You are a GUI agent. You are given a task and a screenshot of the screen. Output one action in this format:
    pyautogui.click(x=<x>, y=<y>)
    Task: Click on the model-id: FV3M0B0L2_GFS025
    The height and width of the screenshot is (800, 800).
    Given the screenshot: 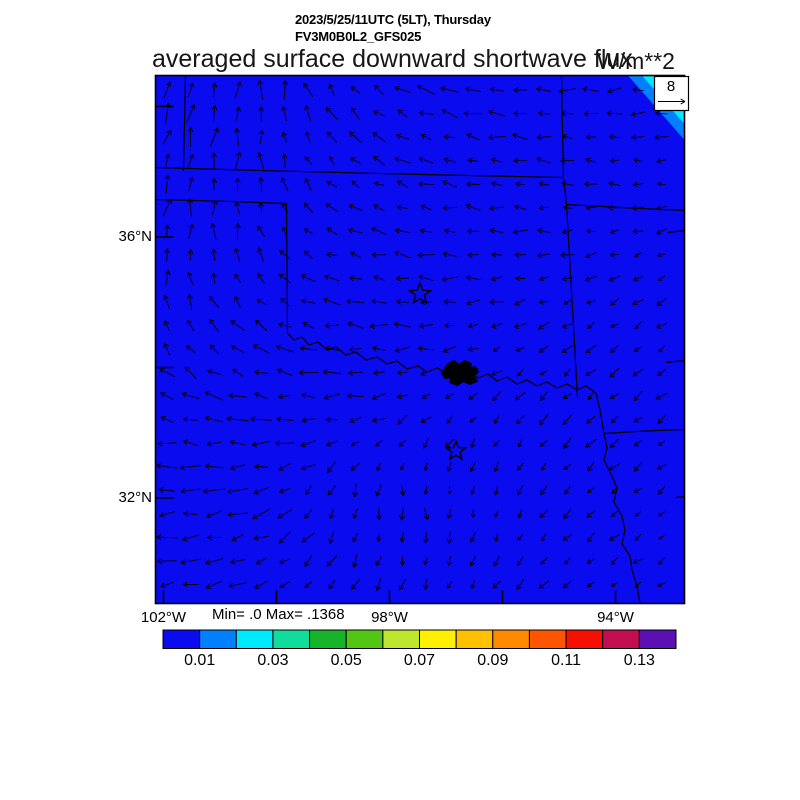 What is the action you would take?
    pyautogui.click(x=358, y=36)
    